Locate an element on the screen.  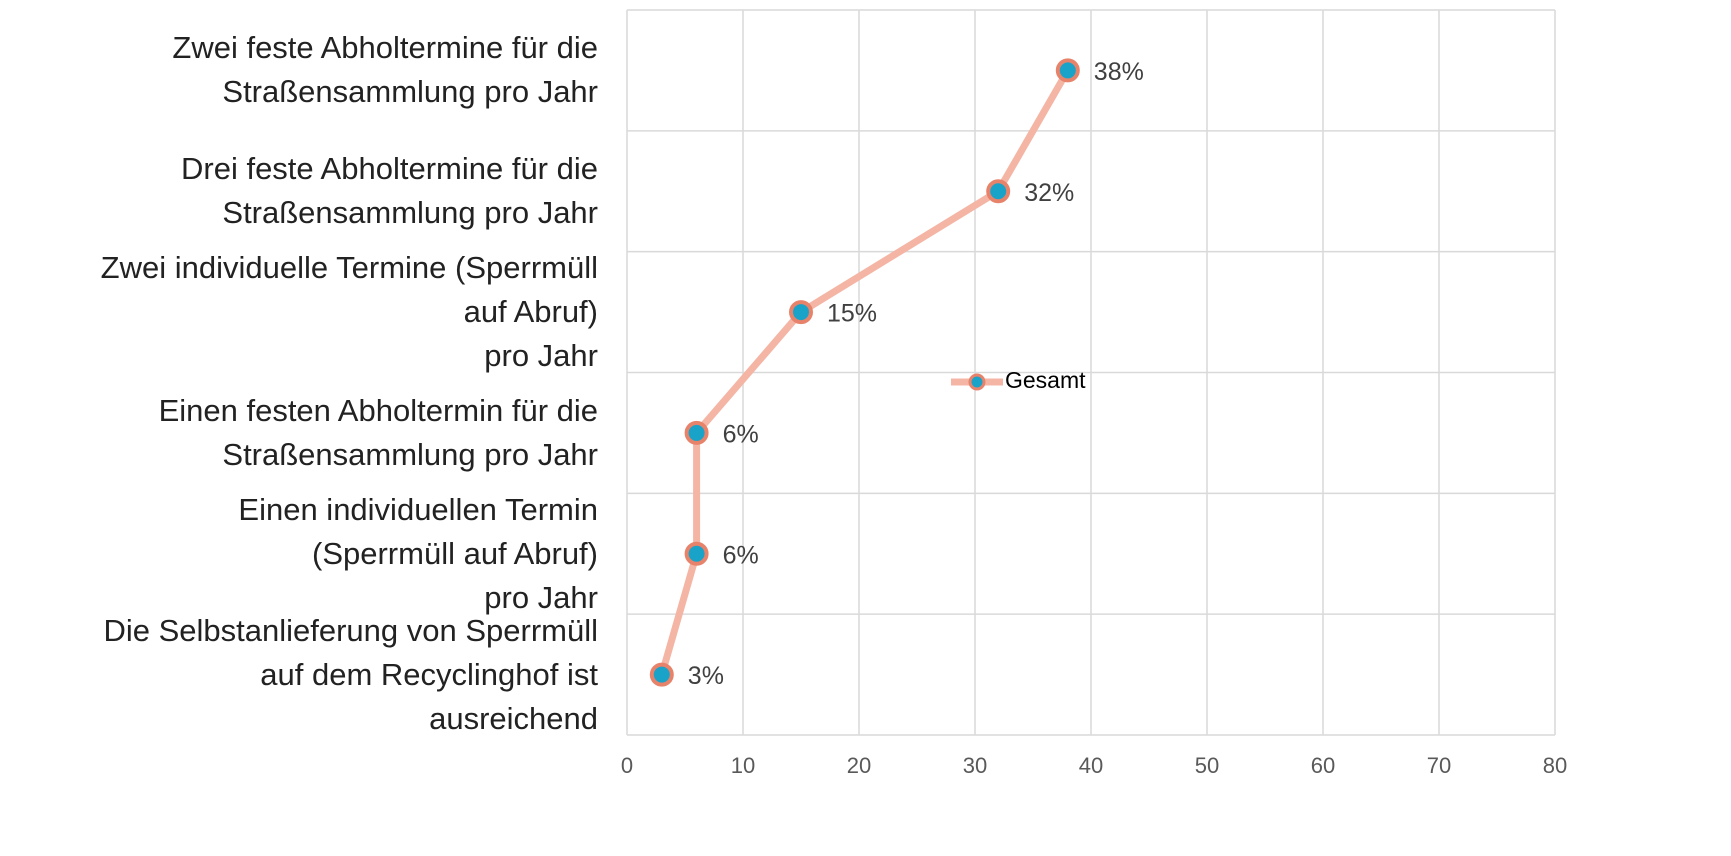
x-tick-label: 60 is located at coordinates (1323, 765).